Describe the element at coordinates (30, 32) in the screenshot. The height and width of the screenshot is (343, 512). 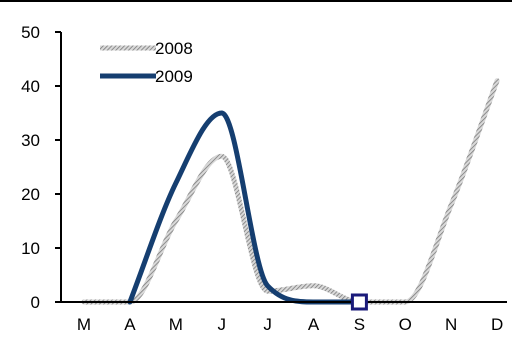
I see `y-tick-label: 50` at that location.